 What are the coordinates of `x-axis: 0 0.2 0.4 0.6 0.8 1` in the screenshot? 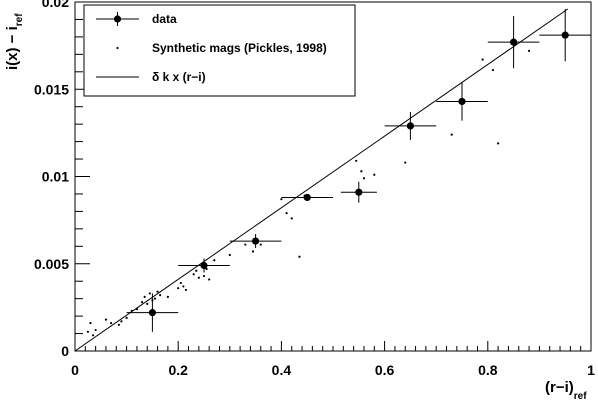 It's located at (333, 359).